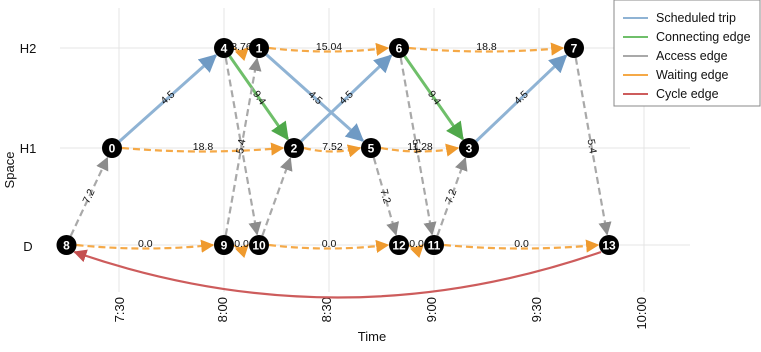 Image resolution: width=761 pixels, height=352 pixels. I want to click on x-tick-0900: 9:00, so click(431, 309).